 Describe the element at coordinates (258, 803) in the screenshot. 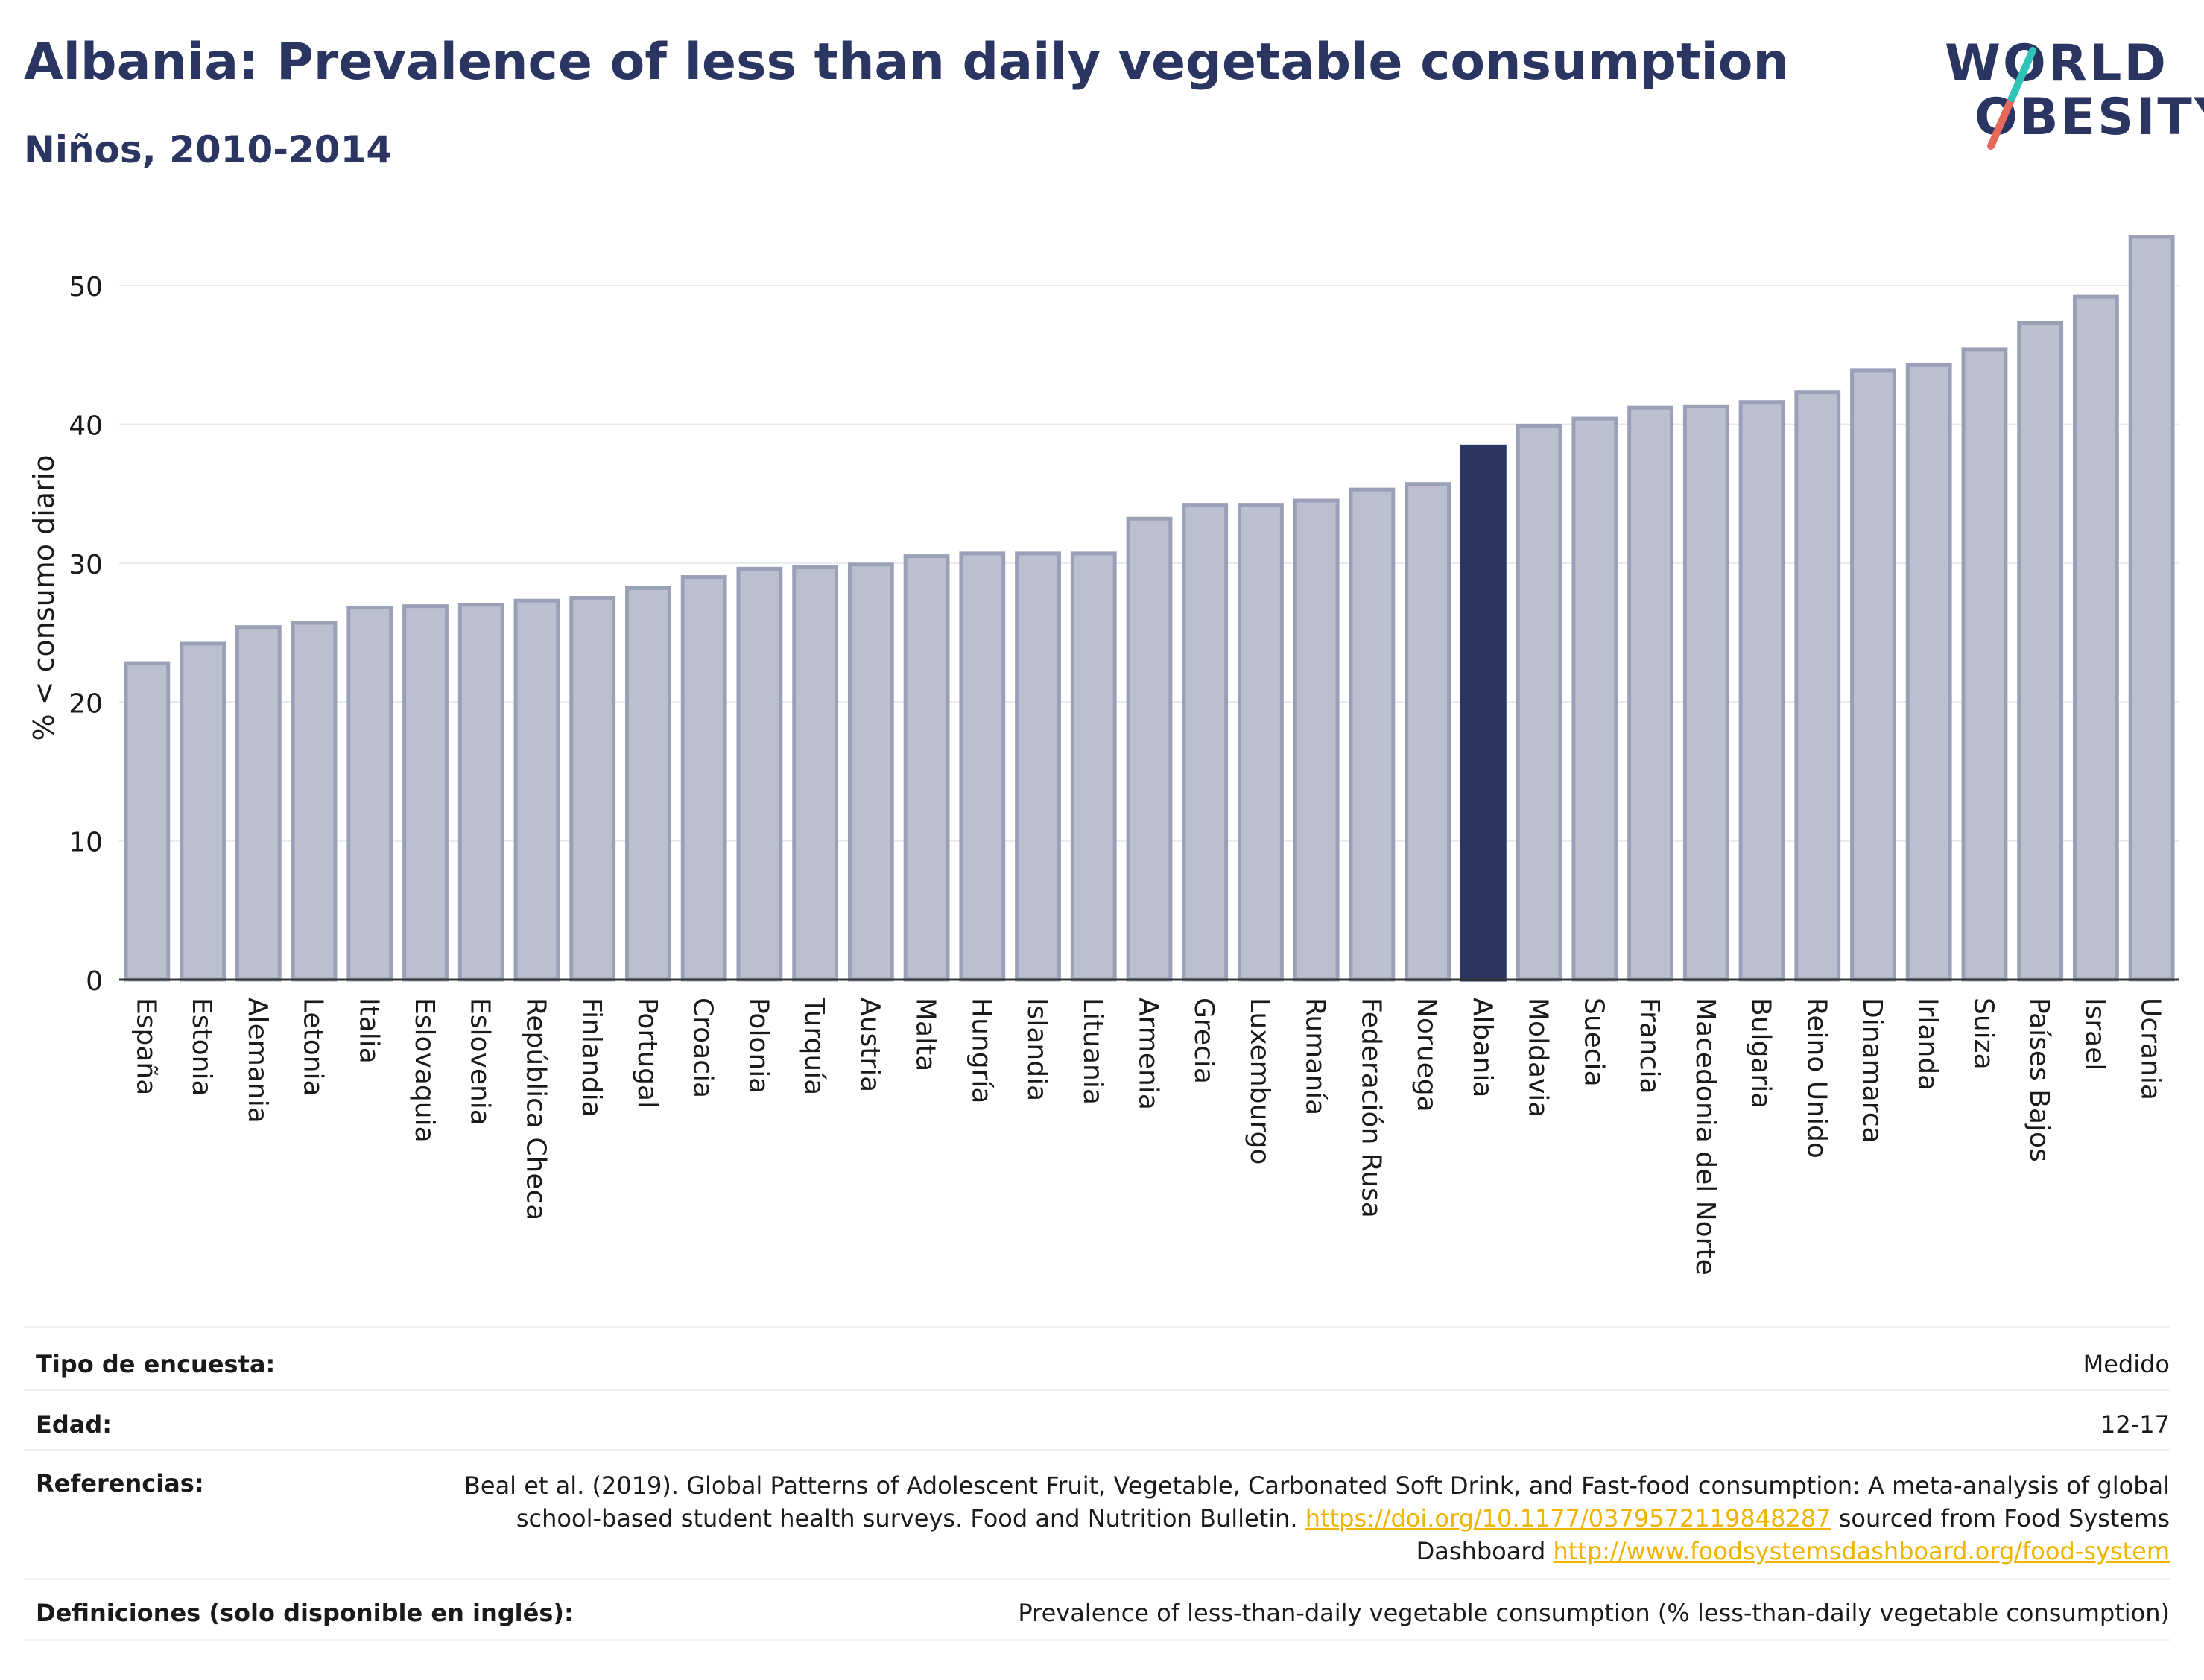

I see `bar-alemania` at that location.